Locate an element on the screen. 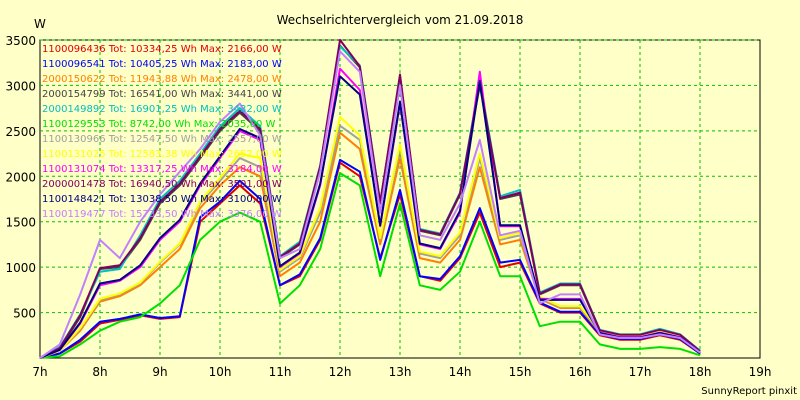 Image resolution: width=800 pixels, height=400 pixels. y-tick-label: 2500 is located at coordinates (20, 132).